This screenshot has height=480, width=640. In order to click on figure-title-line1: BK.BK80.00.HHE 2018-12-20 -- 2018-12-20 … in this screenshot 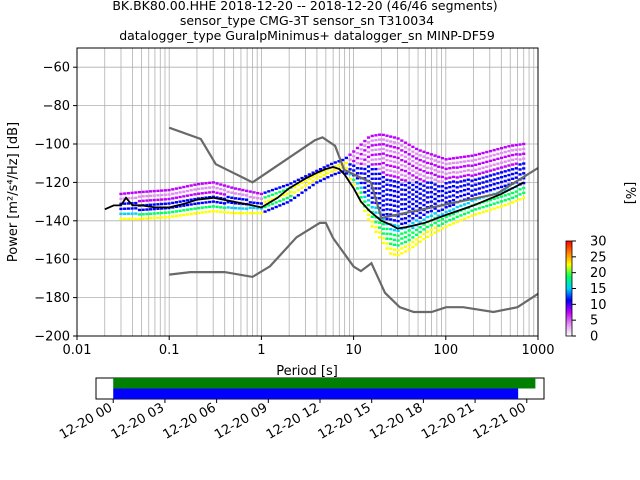, I will do `click(304, 6)`.